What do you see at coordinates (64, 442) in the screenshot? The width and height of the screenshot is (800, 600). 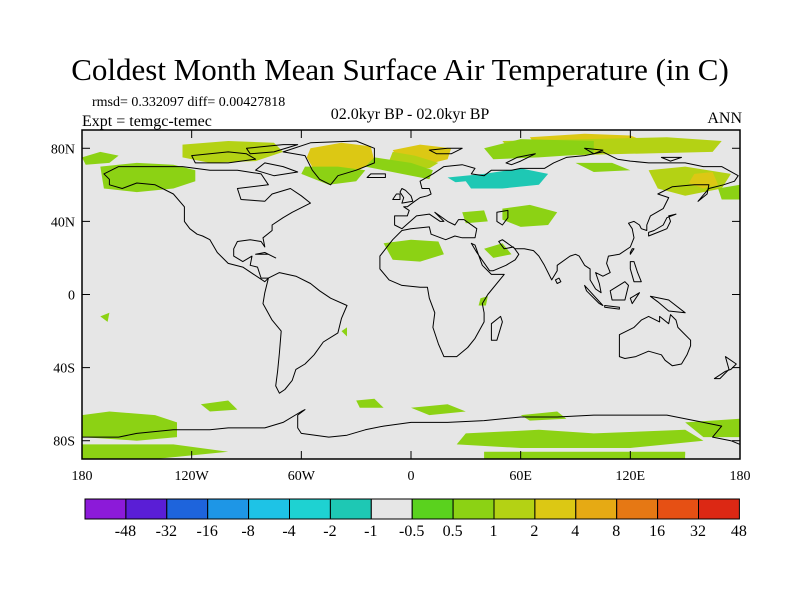 I see `y-tick-label: 80S` at bounding box center [64, 442].